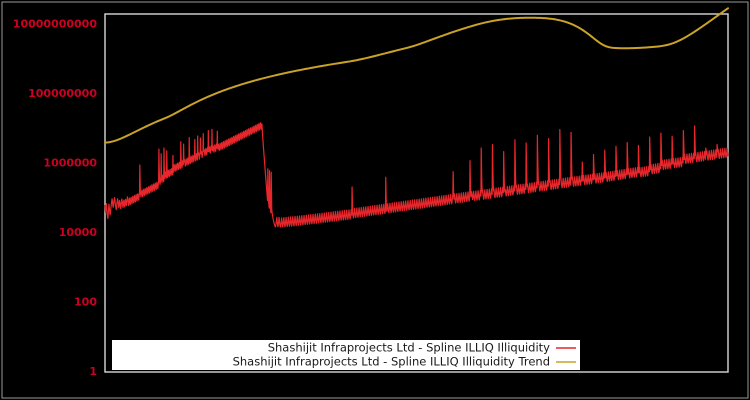 The image size is (750, 400). What do you see at coordinates (78, 232) in the screenshot?
I see `y-axis-tick-2: 10000` at bounding box center [78, 232].